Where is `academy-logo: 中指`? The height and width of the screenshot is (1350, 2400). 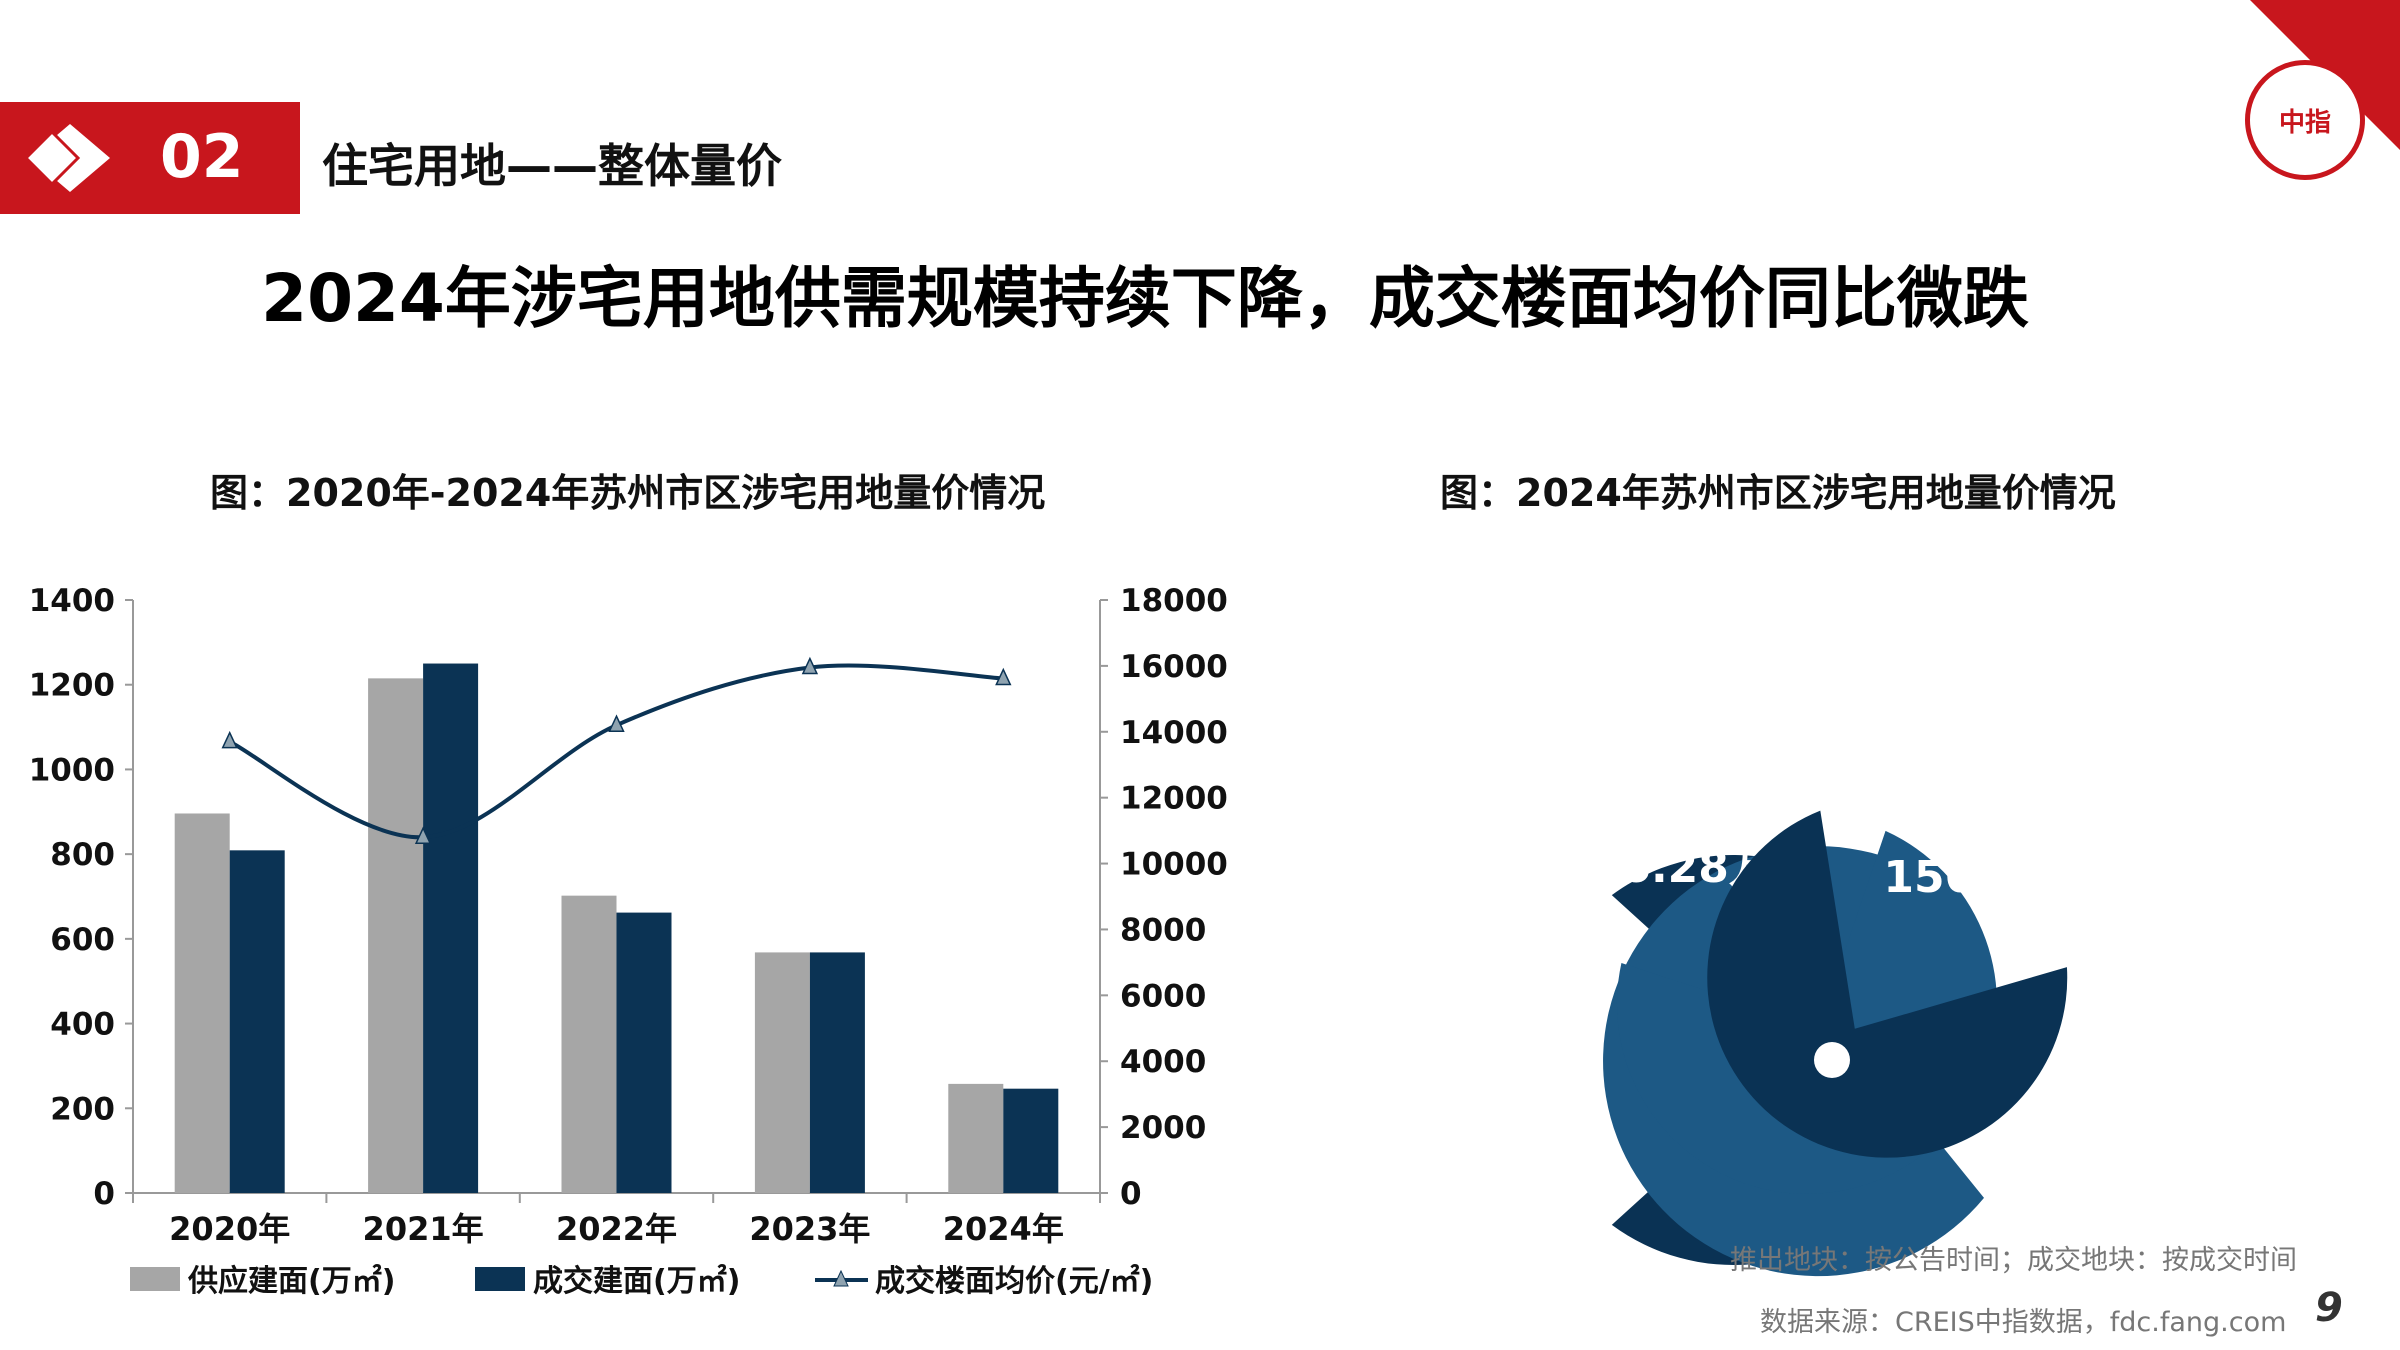
academy-logo: 中指 is located at coordinates (2305, 120).